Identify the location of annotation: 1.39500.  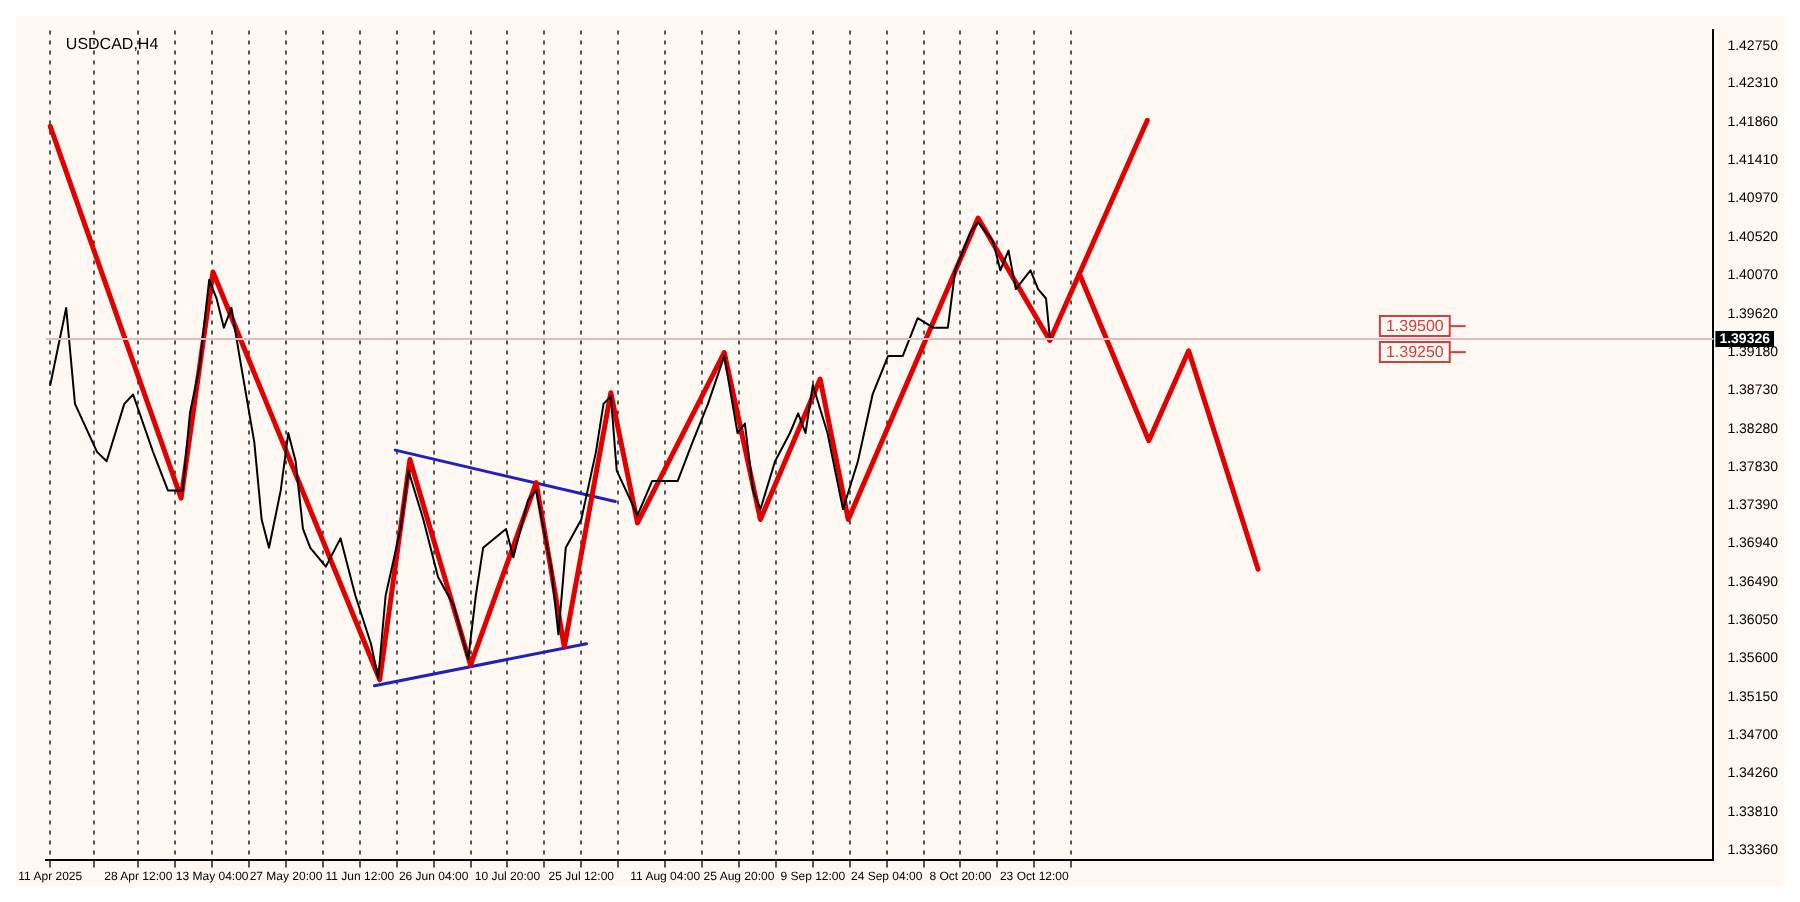
(1415, 325).